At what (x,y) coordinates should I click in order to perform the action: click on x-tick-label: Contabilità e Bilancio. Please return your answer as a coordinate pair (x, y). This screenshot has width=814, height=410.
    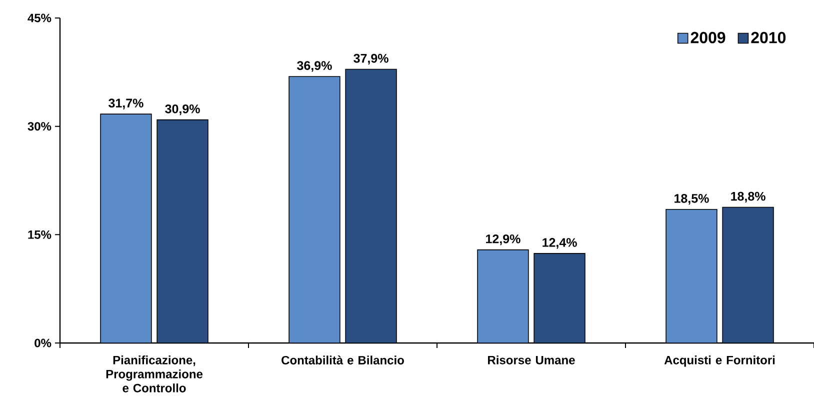
    Looking at the image, I should click on (343, 360).